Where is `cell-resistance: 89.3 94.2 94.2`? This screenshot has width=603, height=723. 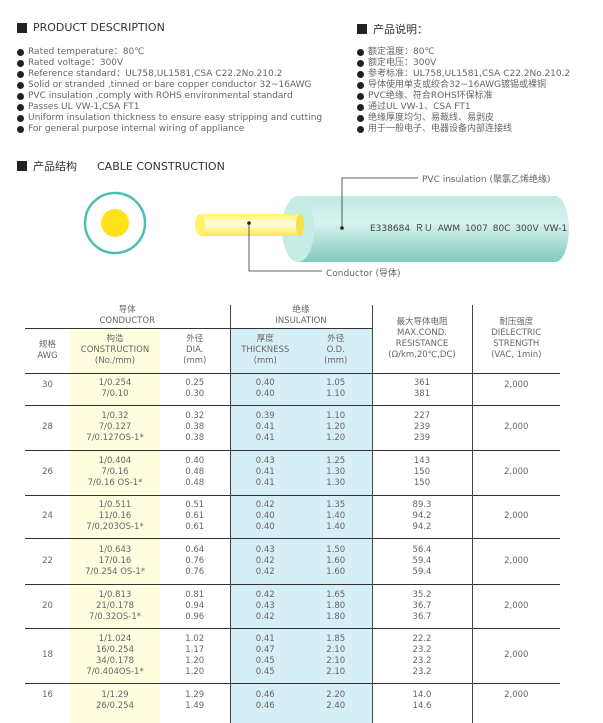 cell-resistance: 89.3 94.2 94.2 is located at coordinates (422, 516).